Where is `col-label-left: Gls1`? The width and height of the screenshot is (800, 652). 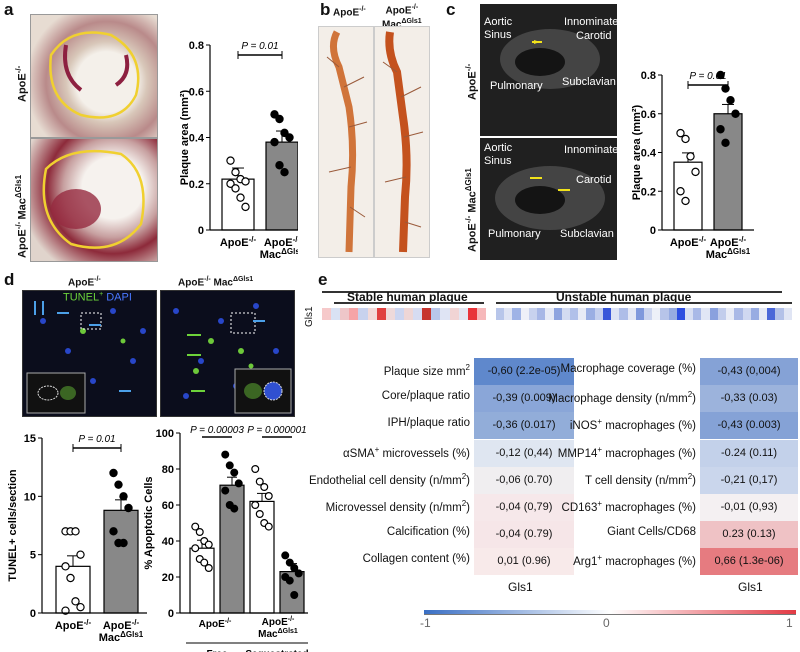
col-label-left: Gls1 is located at coordinates (520, 587).